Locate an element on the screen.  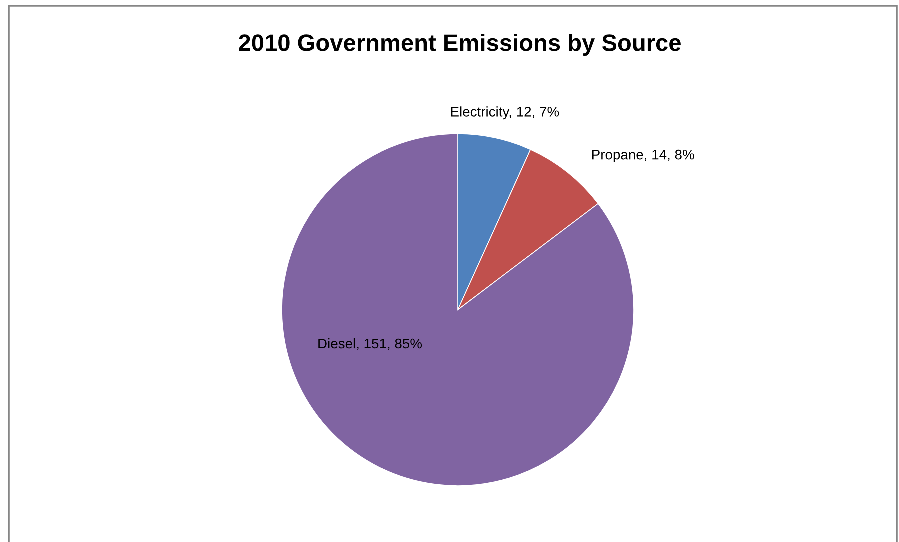
slice-label: Diesel, 151, 85% is located at coordinates (370, 344).